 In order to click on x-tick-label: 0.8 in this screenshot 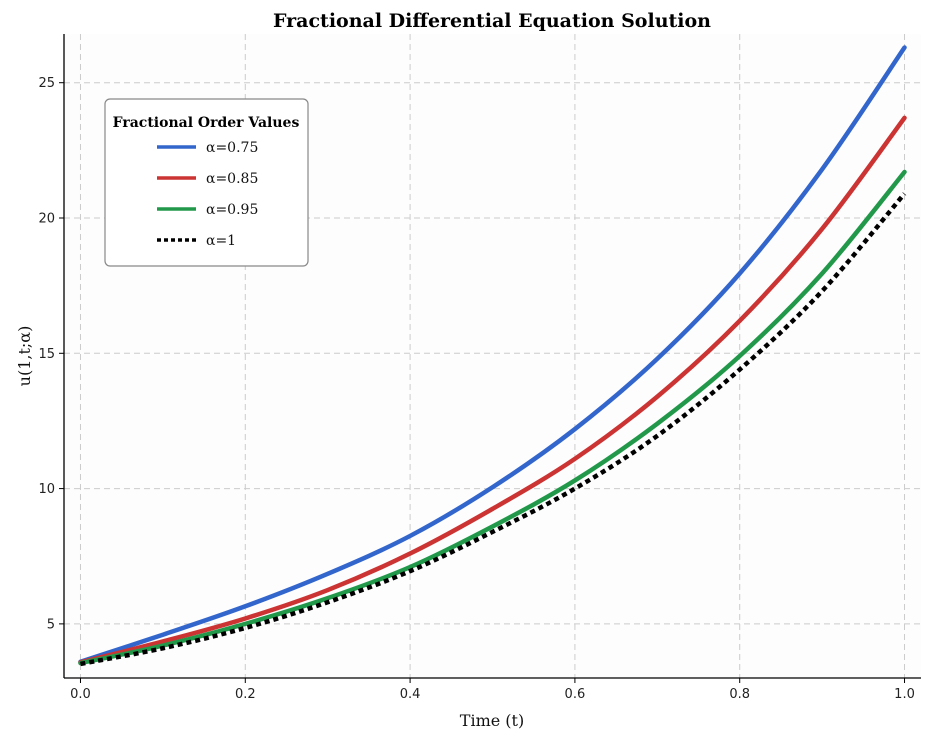, I will do `click(739, 694)`.